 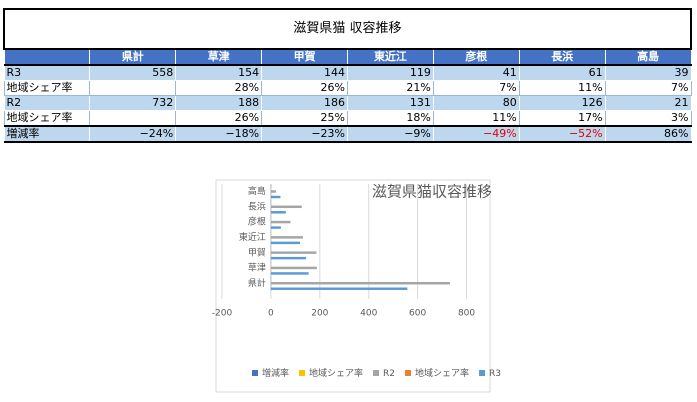 I want to click on y-tick-label: 東近江, so click(x=252, y=237).